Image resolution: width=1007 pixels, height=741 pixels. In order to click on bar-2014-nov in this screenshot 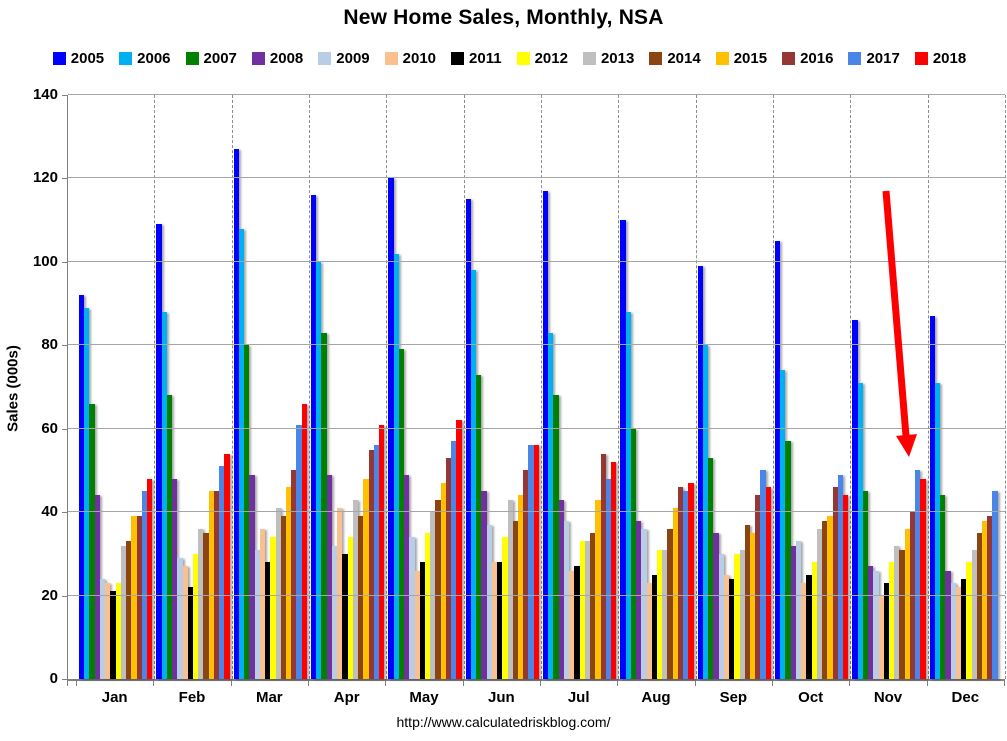, I will do `click(902, 614)`.